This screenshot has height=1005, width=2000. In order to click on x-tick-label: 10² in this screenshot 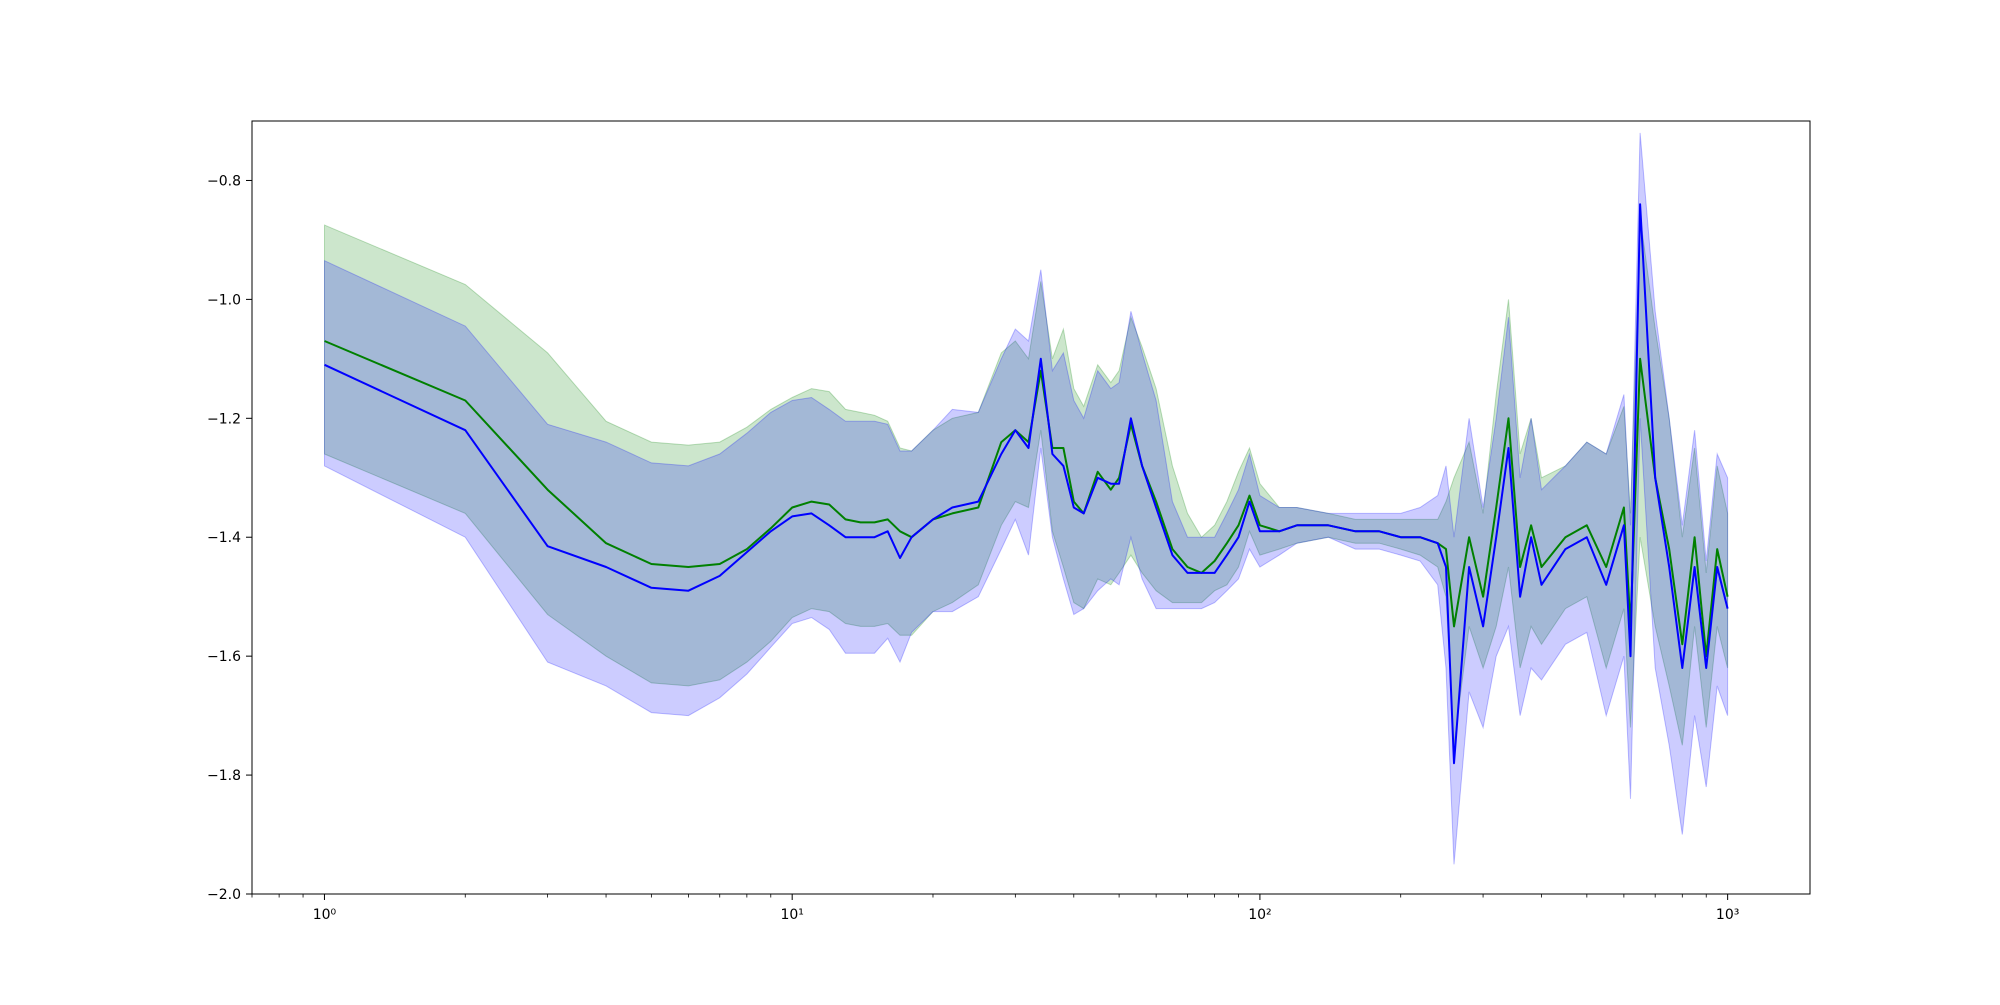, I will do `click(1259, 915)`.